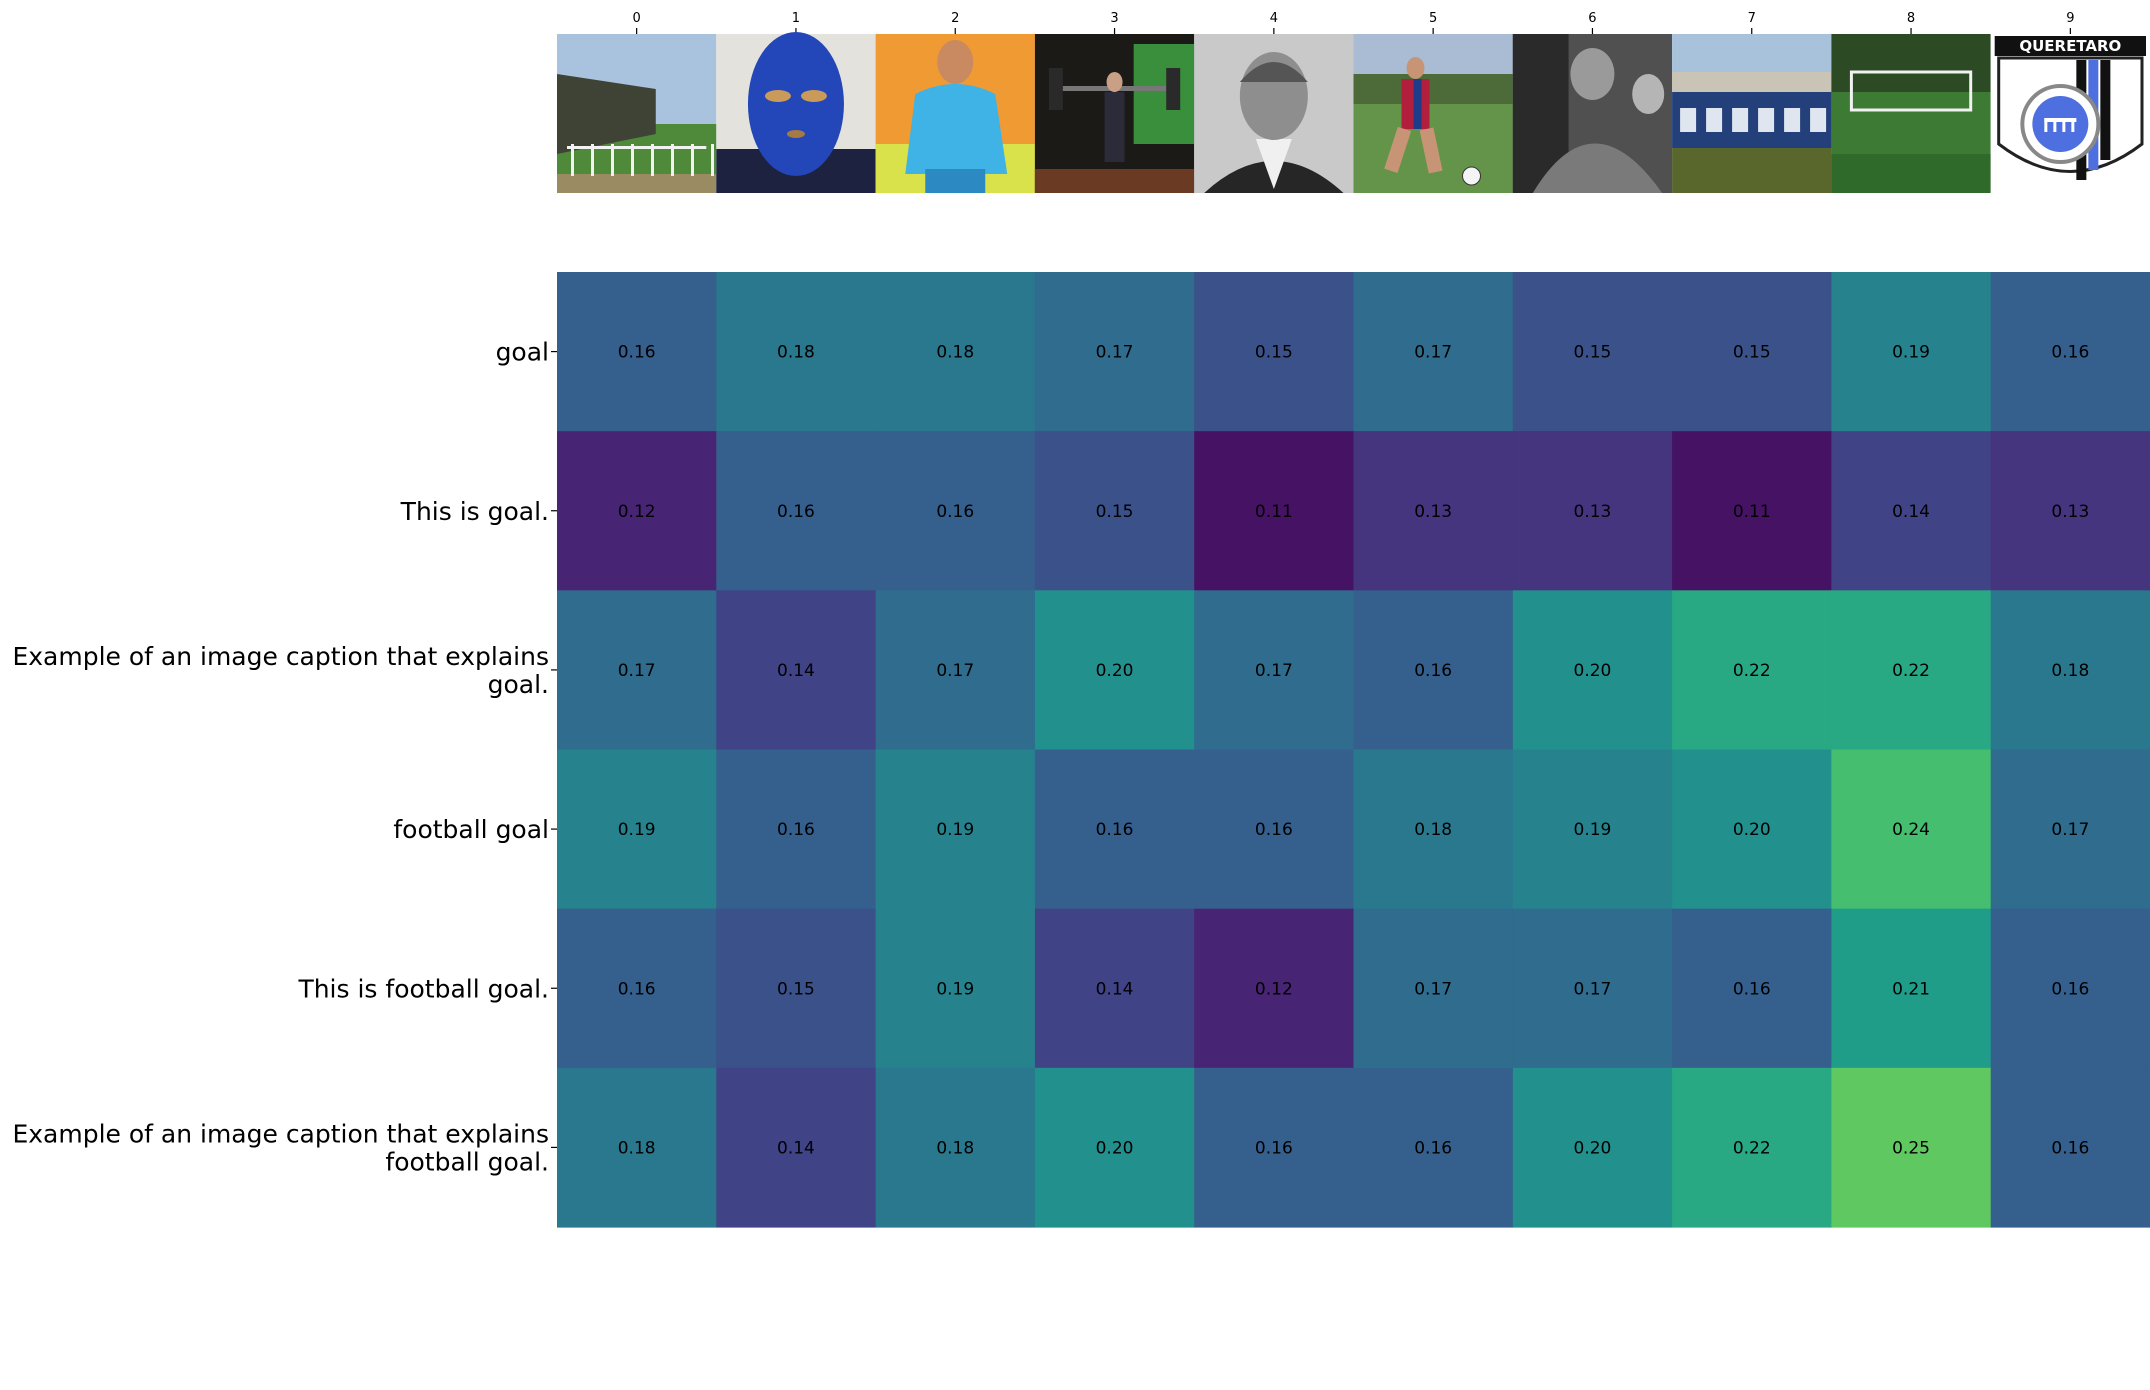 This screenshot has height=1390, width=2150. What do you see at coordinates (796, 112) in the screenshot?
I see `thumbnail-person-in-blue-mask` at bounding box center [796, 112].